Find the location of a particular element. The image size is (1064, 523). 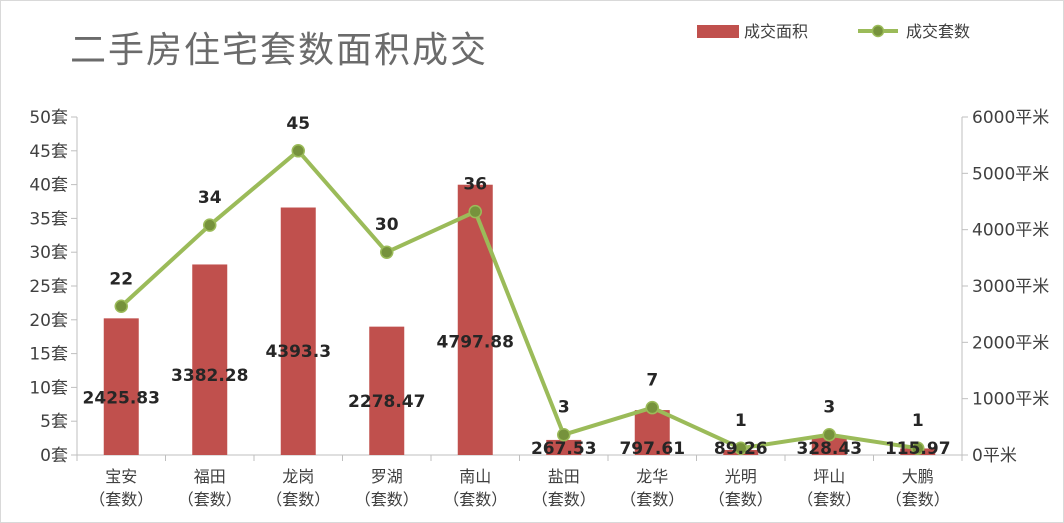

x-category-label: 龙岗 is located at coordinates (298, 476).